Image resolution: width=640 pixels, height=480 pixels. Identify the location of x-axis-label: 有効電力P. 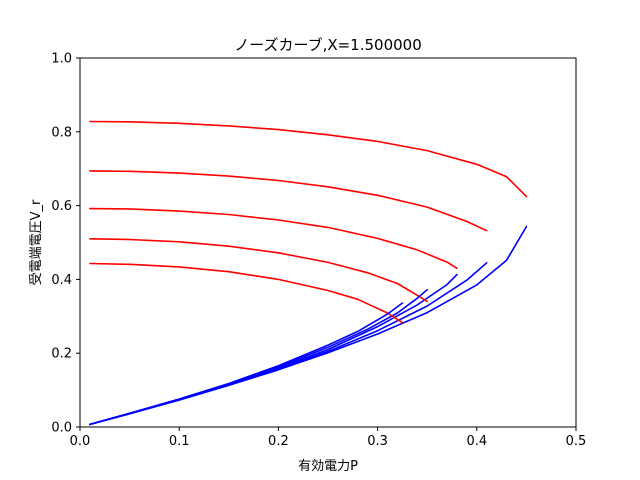
(328, 466).